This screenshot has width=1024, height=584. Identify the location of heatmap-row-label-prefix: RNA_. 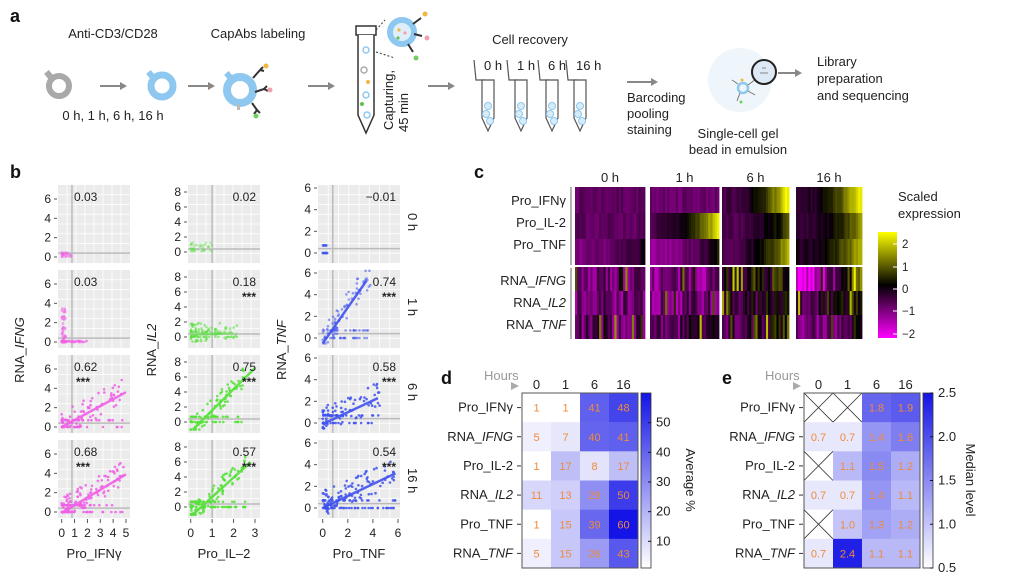
(746, 436).